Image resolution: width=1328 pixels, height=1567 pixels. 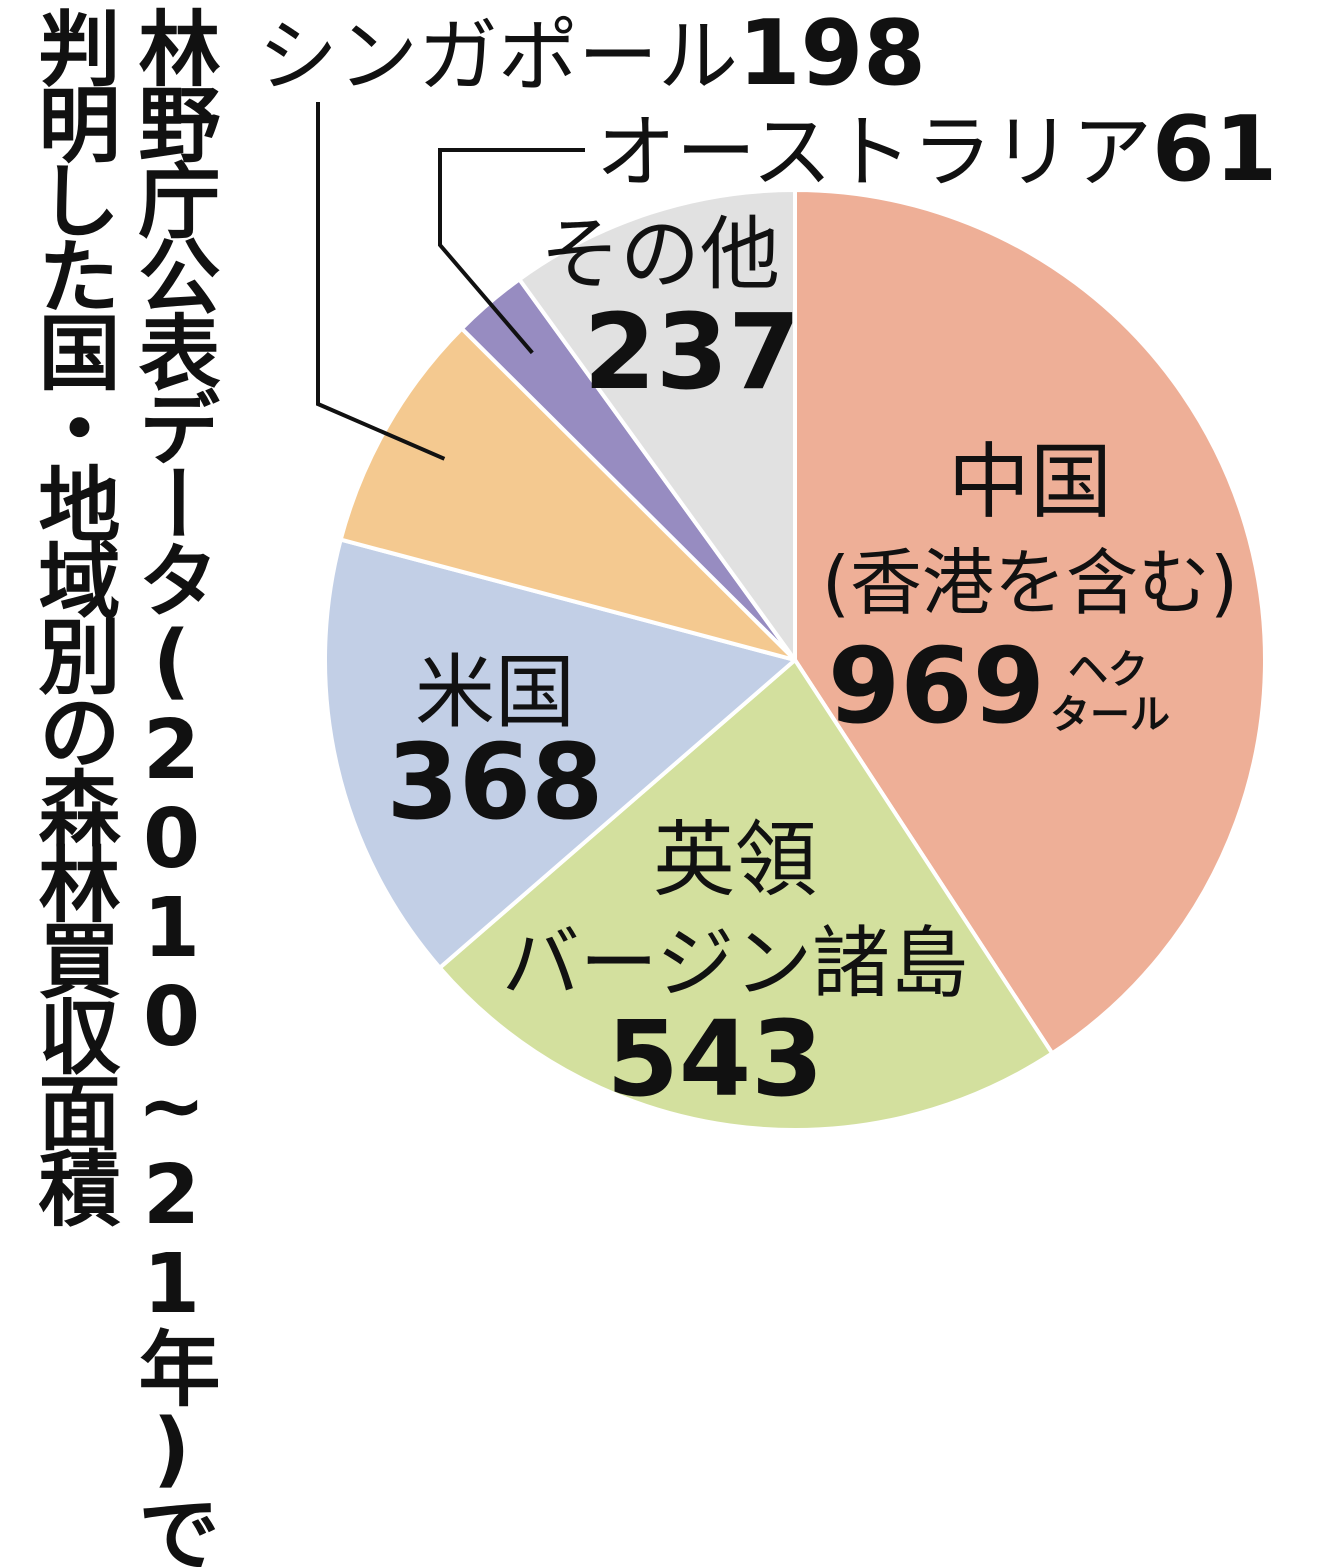 What do you see at coordinates (735, 860) in the screenshot?
I see `label-bvi: 英領` at bounding box center [735, 860].